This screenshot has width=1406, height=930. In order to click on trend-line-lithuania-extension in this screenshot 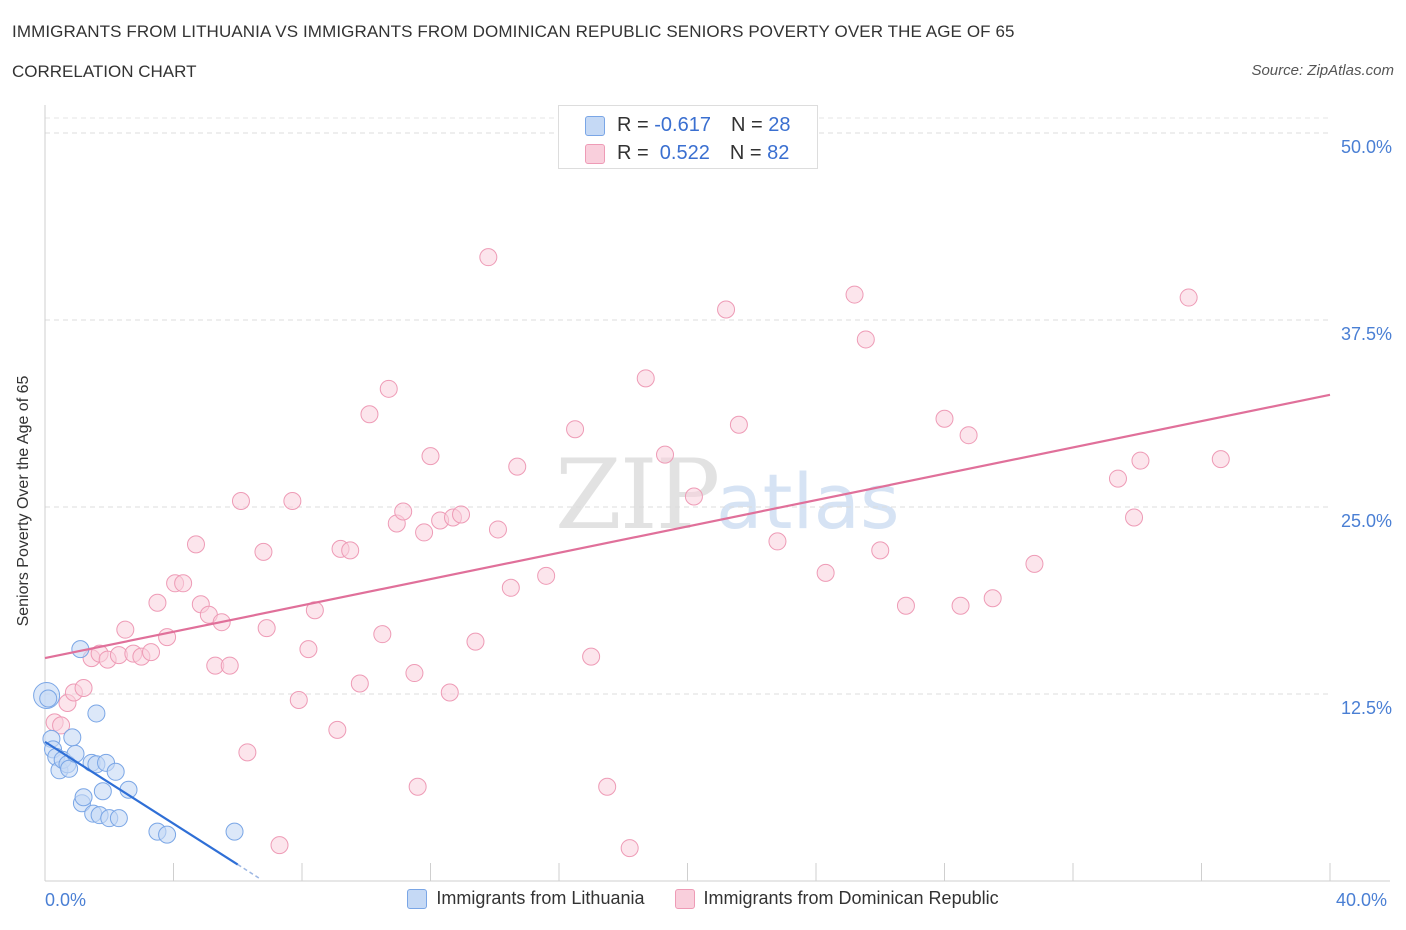, I will do `click(249, 871)`.